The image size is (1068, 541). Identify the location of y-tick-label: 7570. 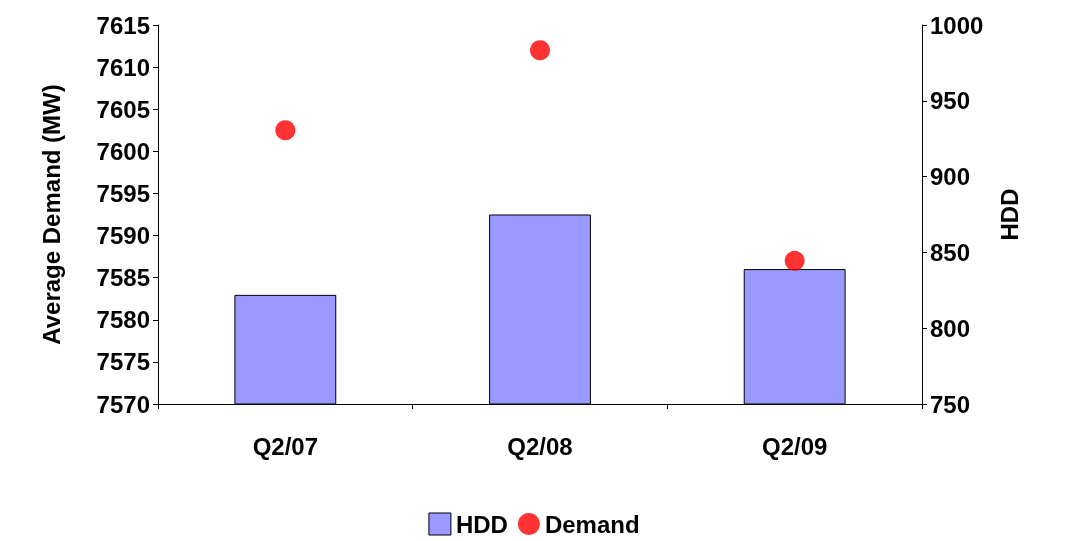
(123, 404).